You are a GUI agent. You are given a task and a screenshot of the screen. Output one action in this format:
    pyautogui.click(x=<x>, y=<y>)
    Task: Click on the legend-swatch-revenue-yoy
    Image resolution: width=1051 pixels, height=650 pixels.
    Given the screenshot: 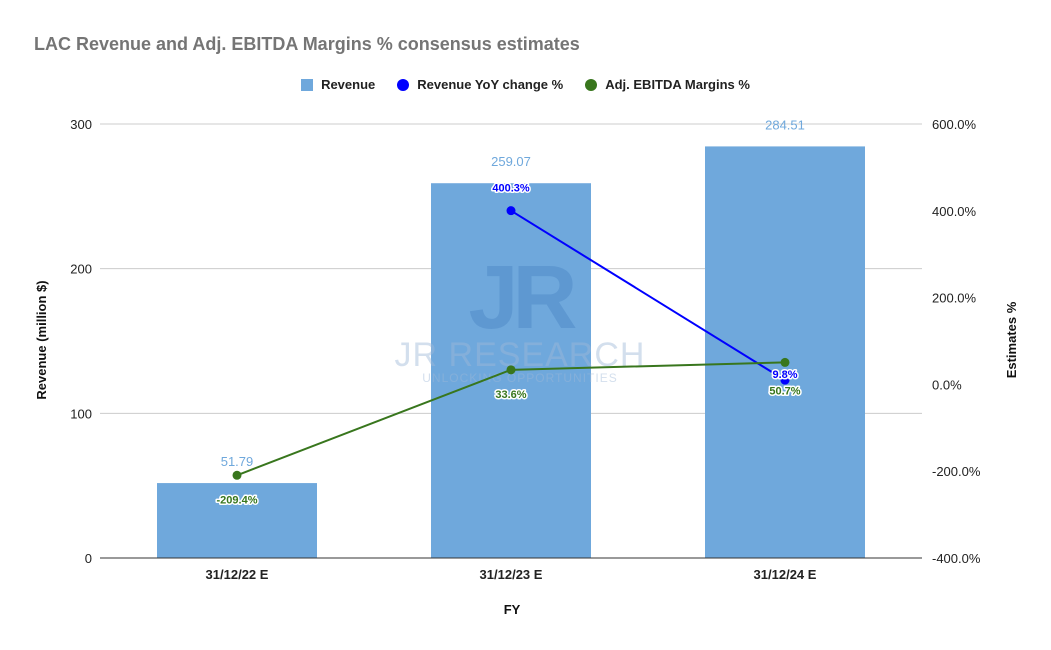 What is the action you would take?
    pyautogui.click(x=403, y=84)
    